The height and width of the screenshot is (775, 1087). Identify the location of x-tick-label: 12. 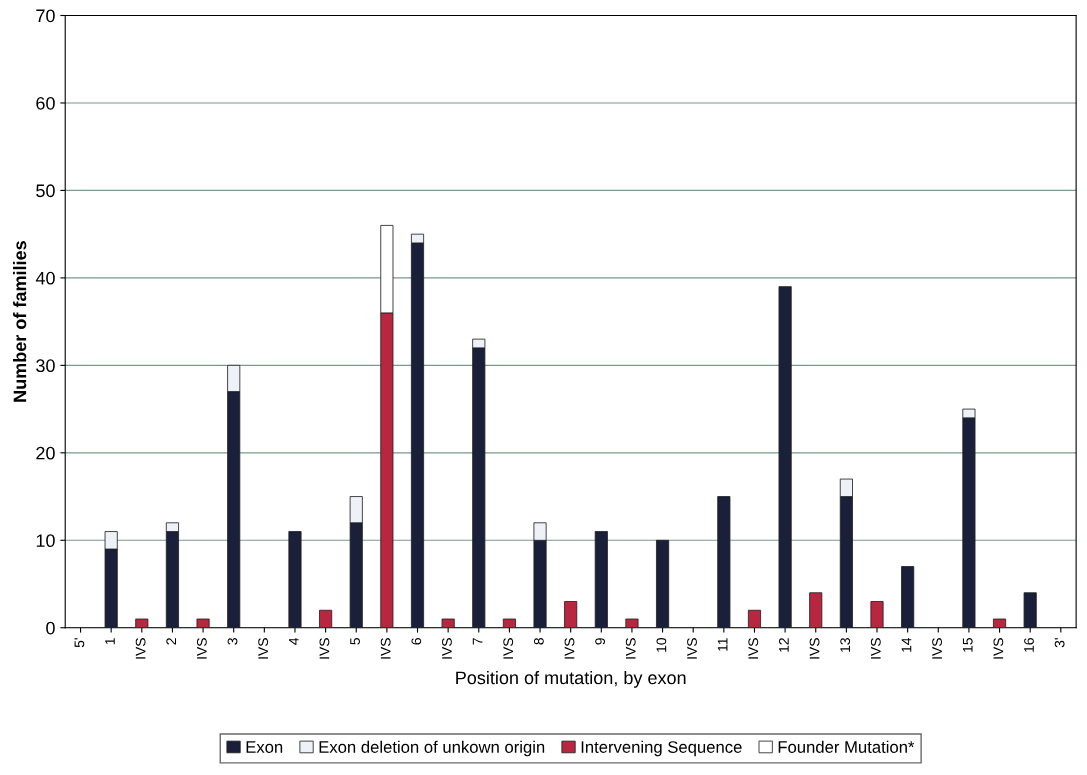
(784, 645).